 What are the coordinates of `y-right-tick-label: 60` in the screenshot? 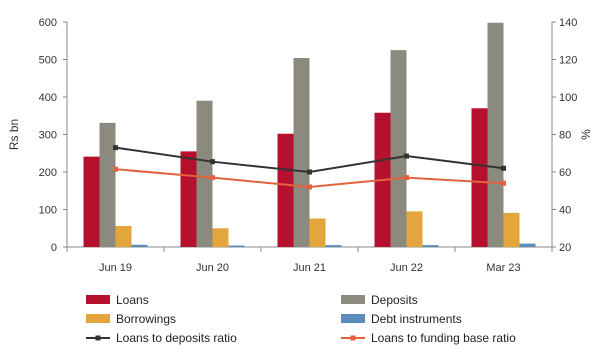 It's located at (565, 173).